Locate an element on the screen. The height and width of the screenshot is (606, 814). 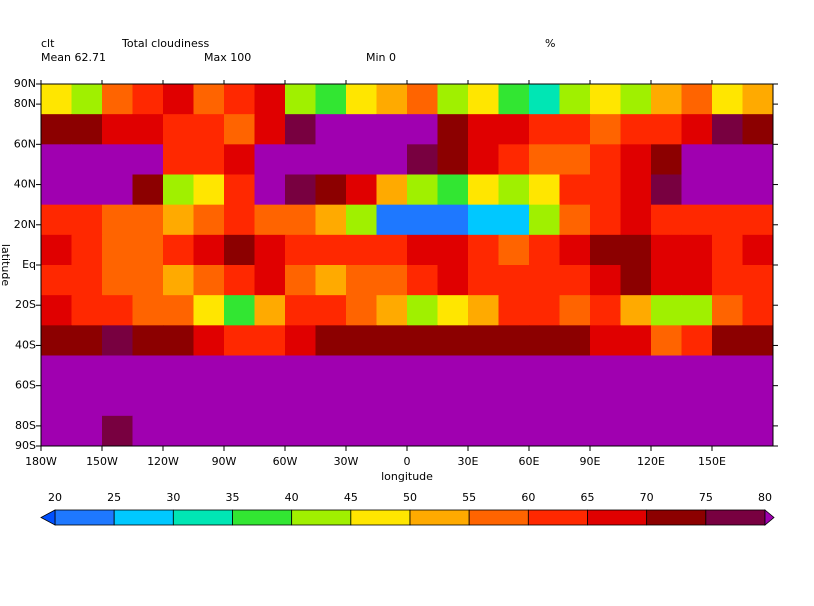
y-tick-label: 80N is located at coordinates (25, 103).